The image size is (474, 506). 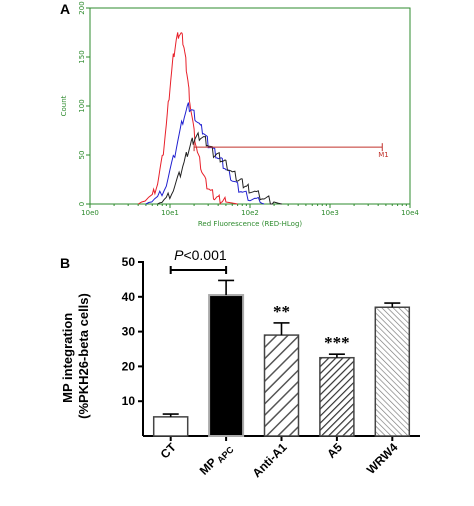 I want to click on histogram-series-red, so click(x=187, y=118).